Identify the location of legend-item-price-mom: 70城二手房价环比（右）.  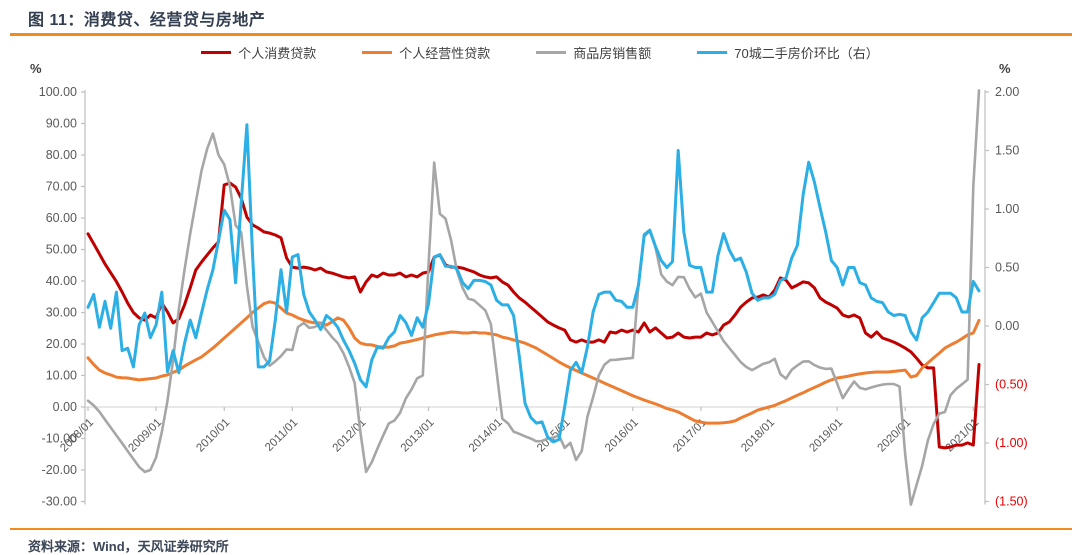
(788, 52).